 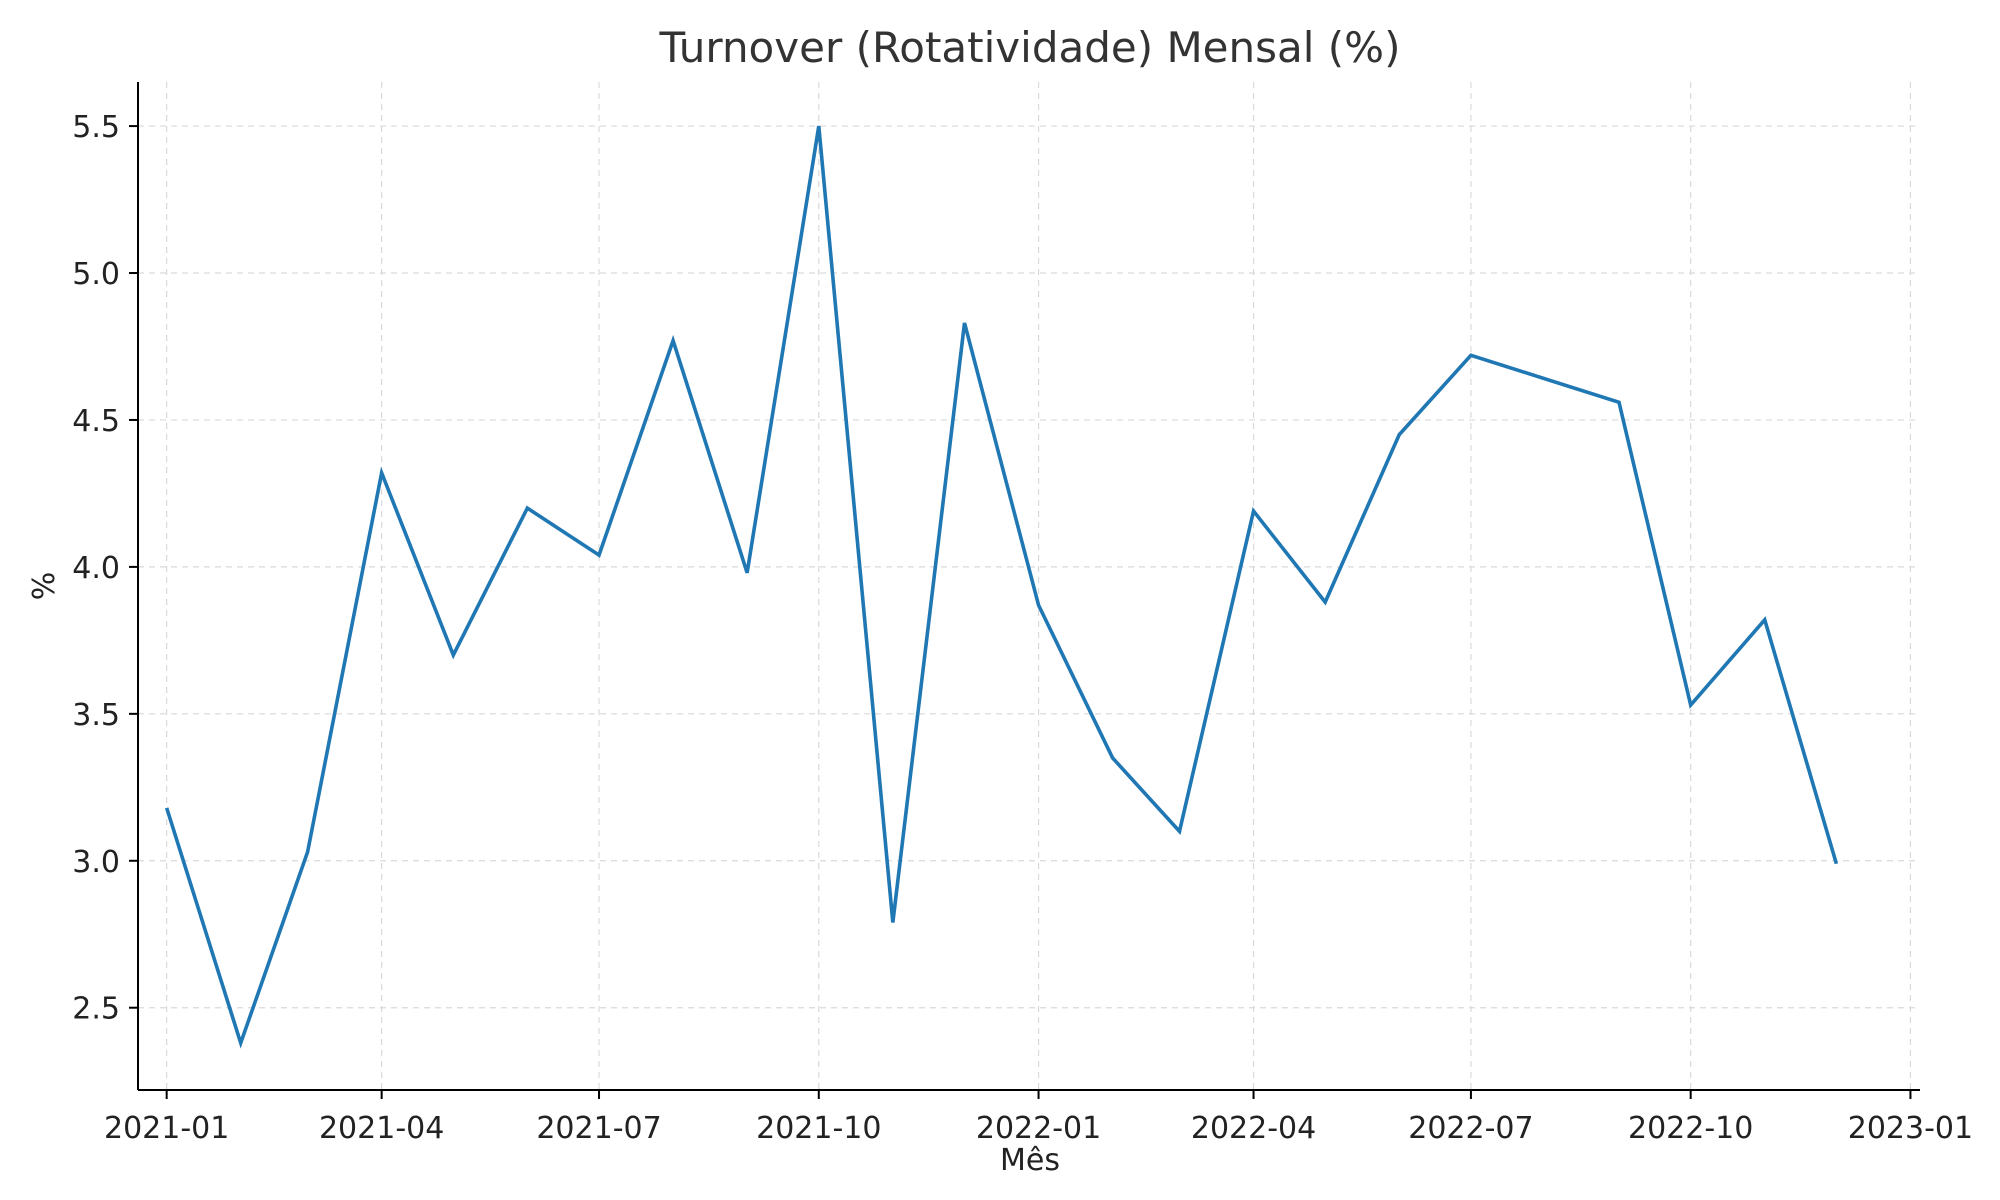 What do you see at coordinates (598, 1128) in the screenshot?
I see `x-tick-label: 2021-07` at bounding box center [598, 1128].